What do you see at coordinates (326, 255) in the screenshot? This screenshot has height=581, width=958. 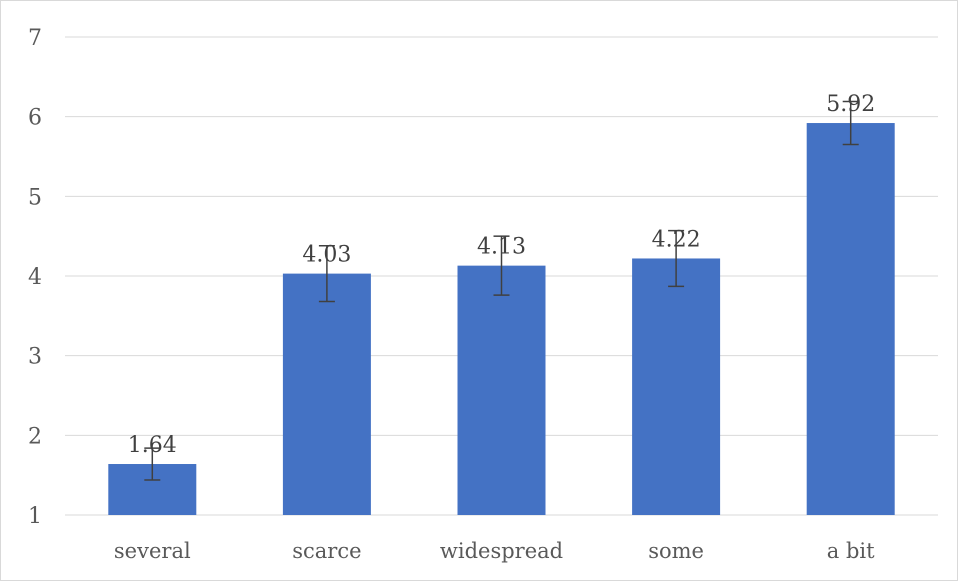 I see `data-label: 4.03` at bounding box center [326, 255].